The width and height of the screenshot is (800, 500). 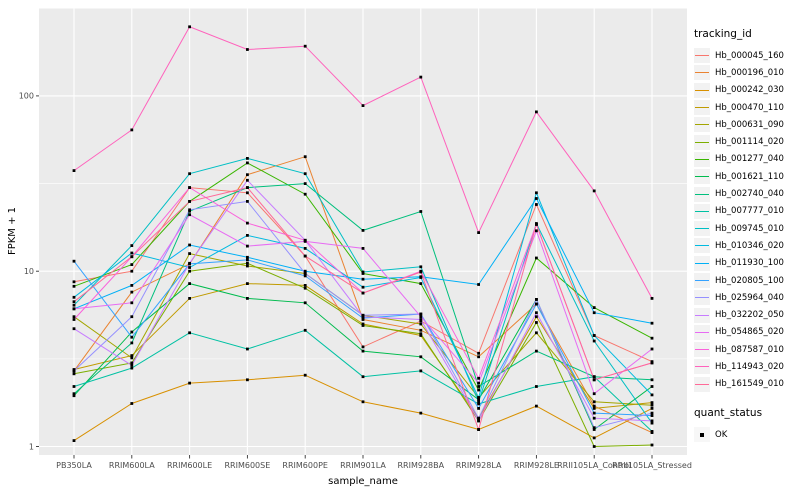 What do you see at coordinates (305, 465) in the screenshot?
I see `x-tick-label: RRIM600PE` at bounding box center [305, 465].